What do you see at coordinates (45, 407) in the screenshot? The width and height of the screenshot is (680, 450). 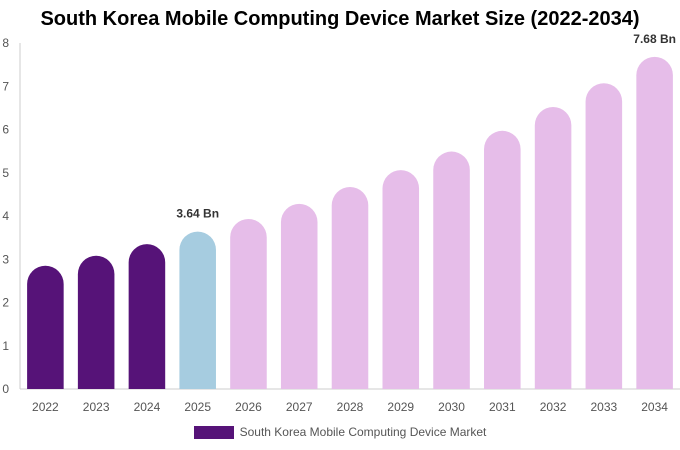 I see `x-tick-label: 2022` at bounding box center [45, 407].